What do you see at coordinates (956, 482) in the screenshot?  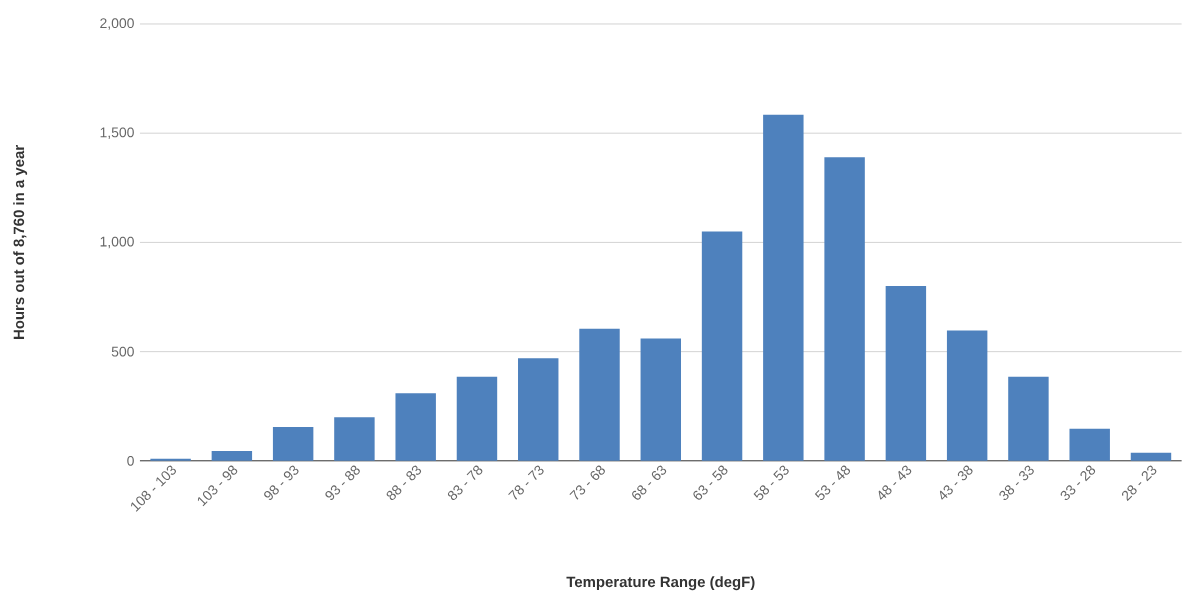 I see `x-tick-label: 43 - 38` at bounding box center [956, 482].